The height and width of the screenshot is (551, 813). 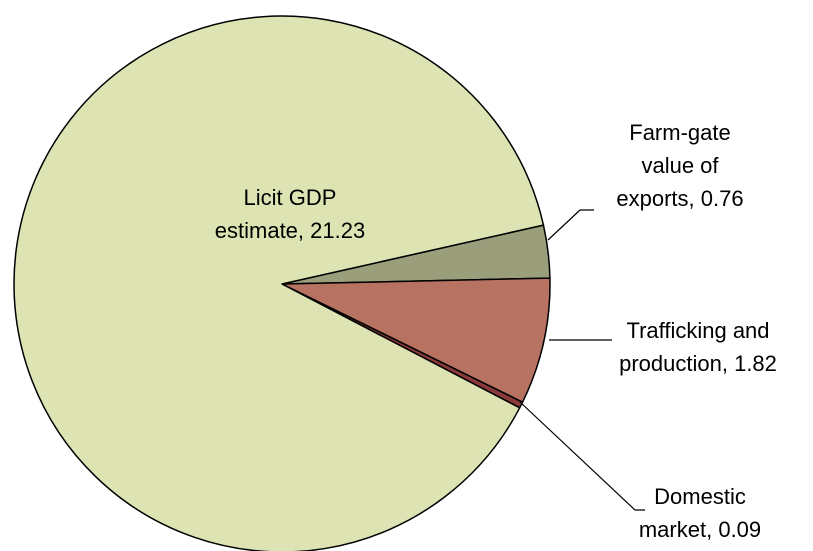 What do you see at coordinates (722, 198) in the screenshot?
I see `value-label: 0.76` at bounding box center [722, 198].